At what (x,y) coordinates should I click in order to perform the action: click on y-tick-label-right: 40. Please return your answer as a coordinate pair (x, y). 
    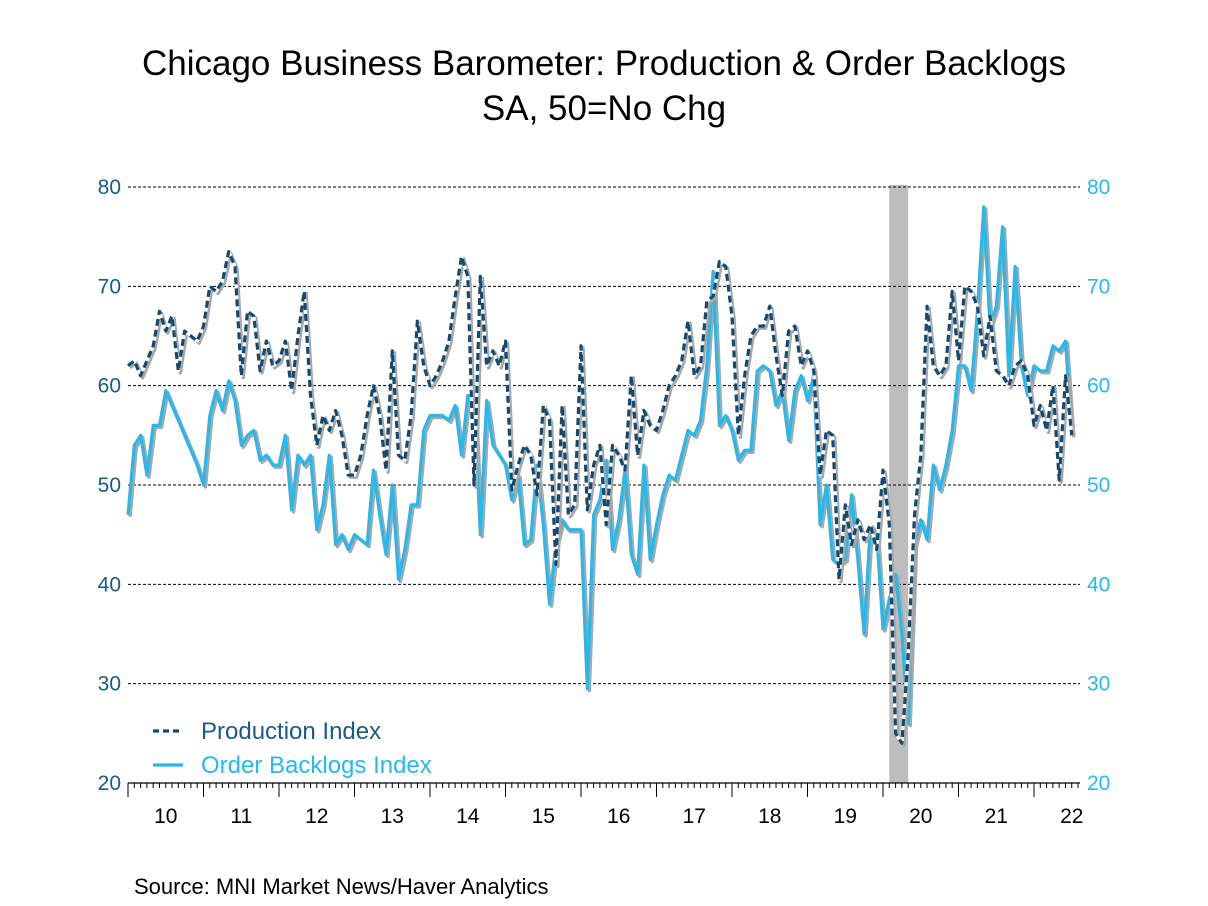
    Looking at the image, I should click on (1098, 584).